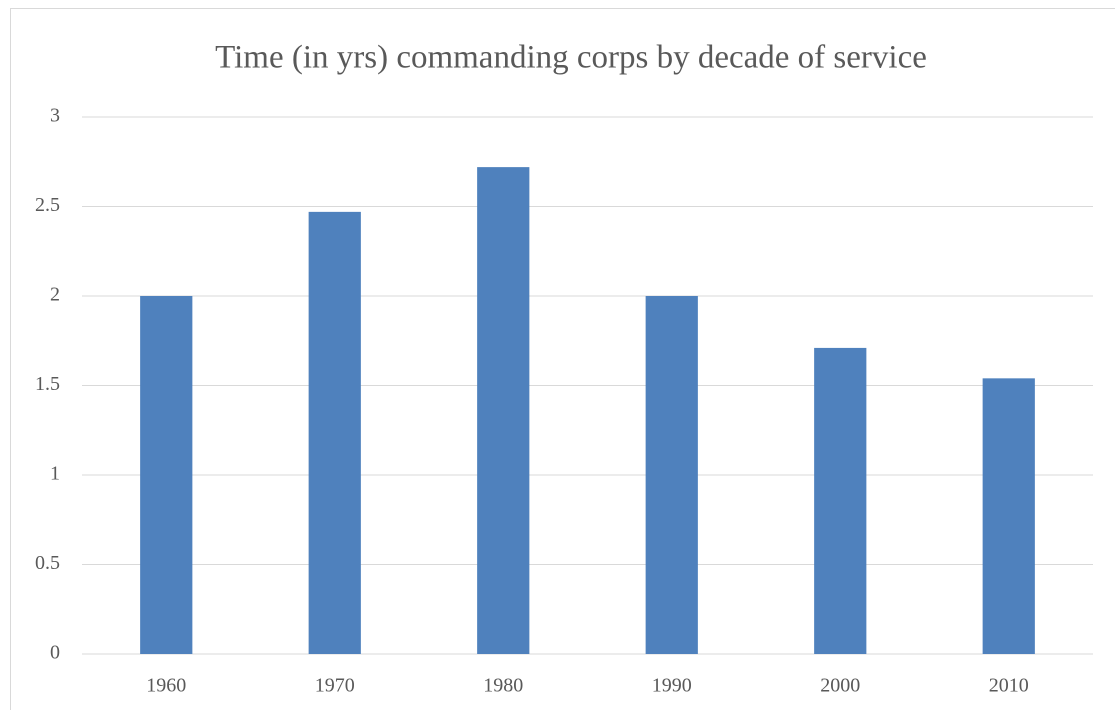 The width and height of the screenshot is (1115, 710). What do you see at coordinates (47, 205) in the screenshot?
I see `y-tick-label: 2.5` at bounding box center [47, 205].